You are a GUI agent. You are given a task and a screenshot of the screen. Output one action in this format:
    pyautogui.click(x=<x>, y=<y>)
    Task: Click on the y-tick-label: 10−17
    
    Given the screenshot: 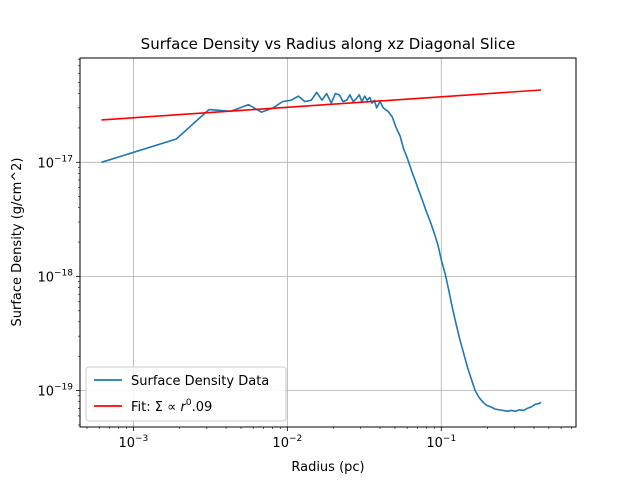 What is the action you would take?
    pyautogui.click(x=55, y=162)
    